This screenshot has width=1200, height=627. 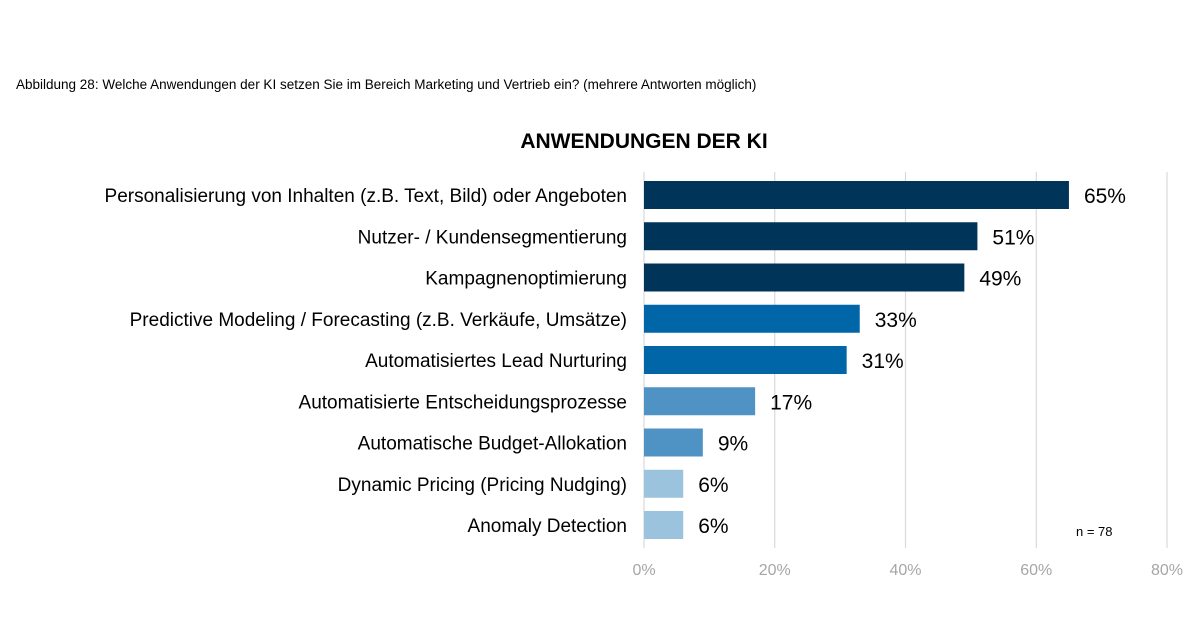 What do you see at coordinates (492, 237) in the screenshot?
I see `category-label: Nutzer- / Kundensegmentierung` at bounding box center [492, 237].